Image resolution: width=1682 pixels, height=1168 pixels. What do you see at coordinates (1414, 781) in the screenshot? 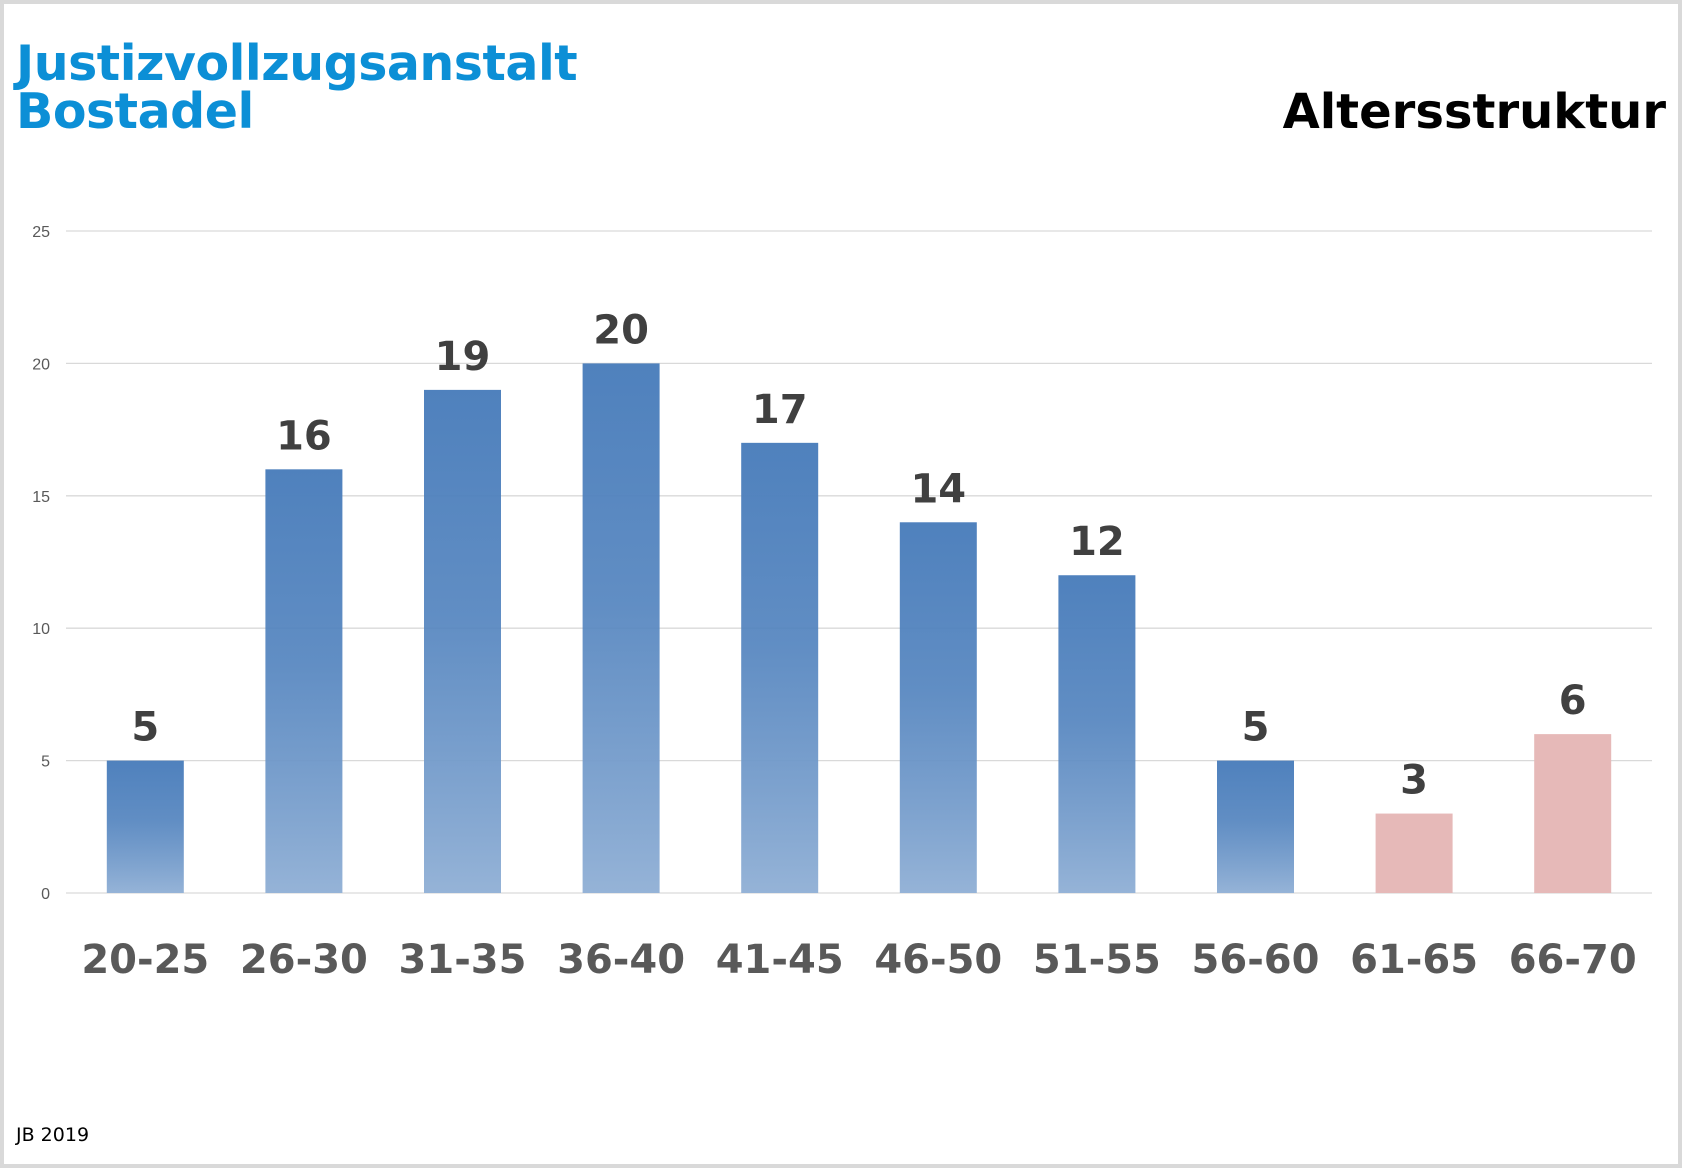
I see `data-label-61-65: 3` at bounding box center [1414, 781].